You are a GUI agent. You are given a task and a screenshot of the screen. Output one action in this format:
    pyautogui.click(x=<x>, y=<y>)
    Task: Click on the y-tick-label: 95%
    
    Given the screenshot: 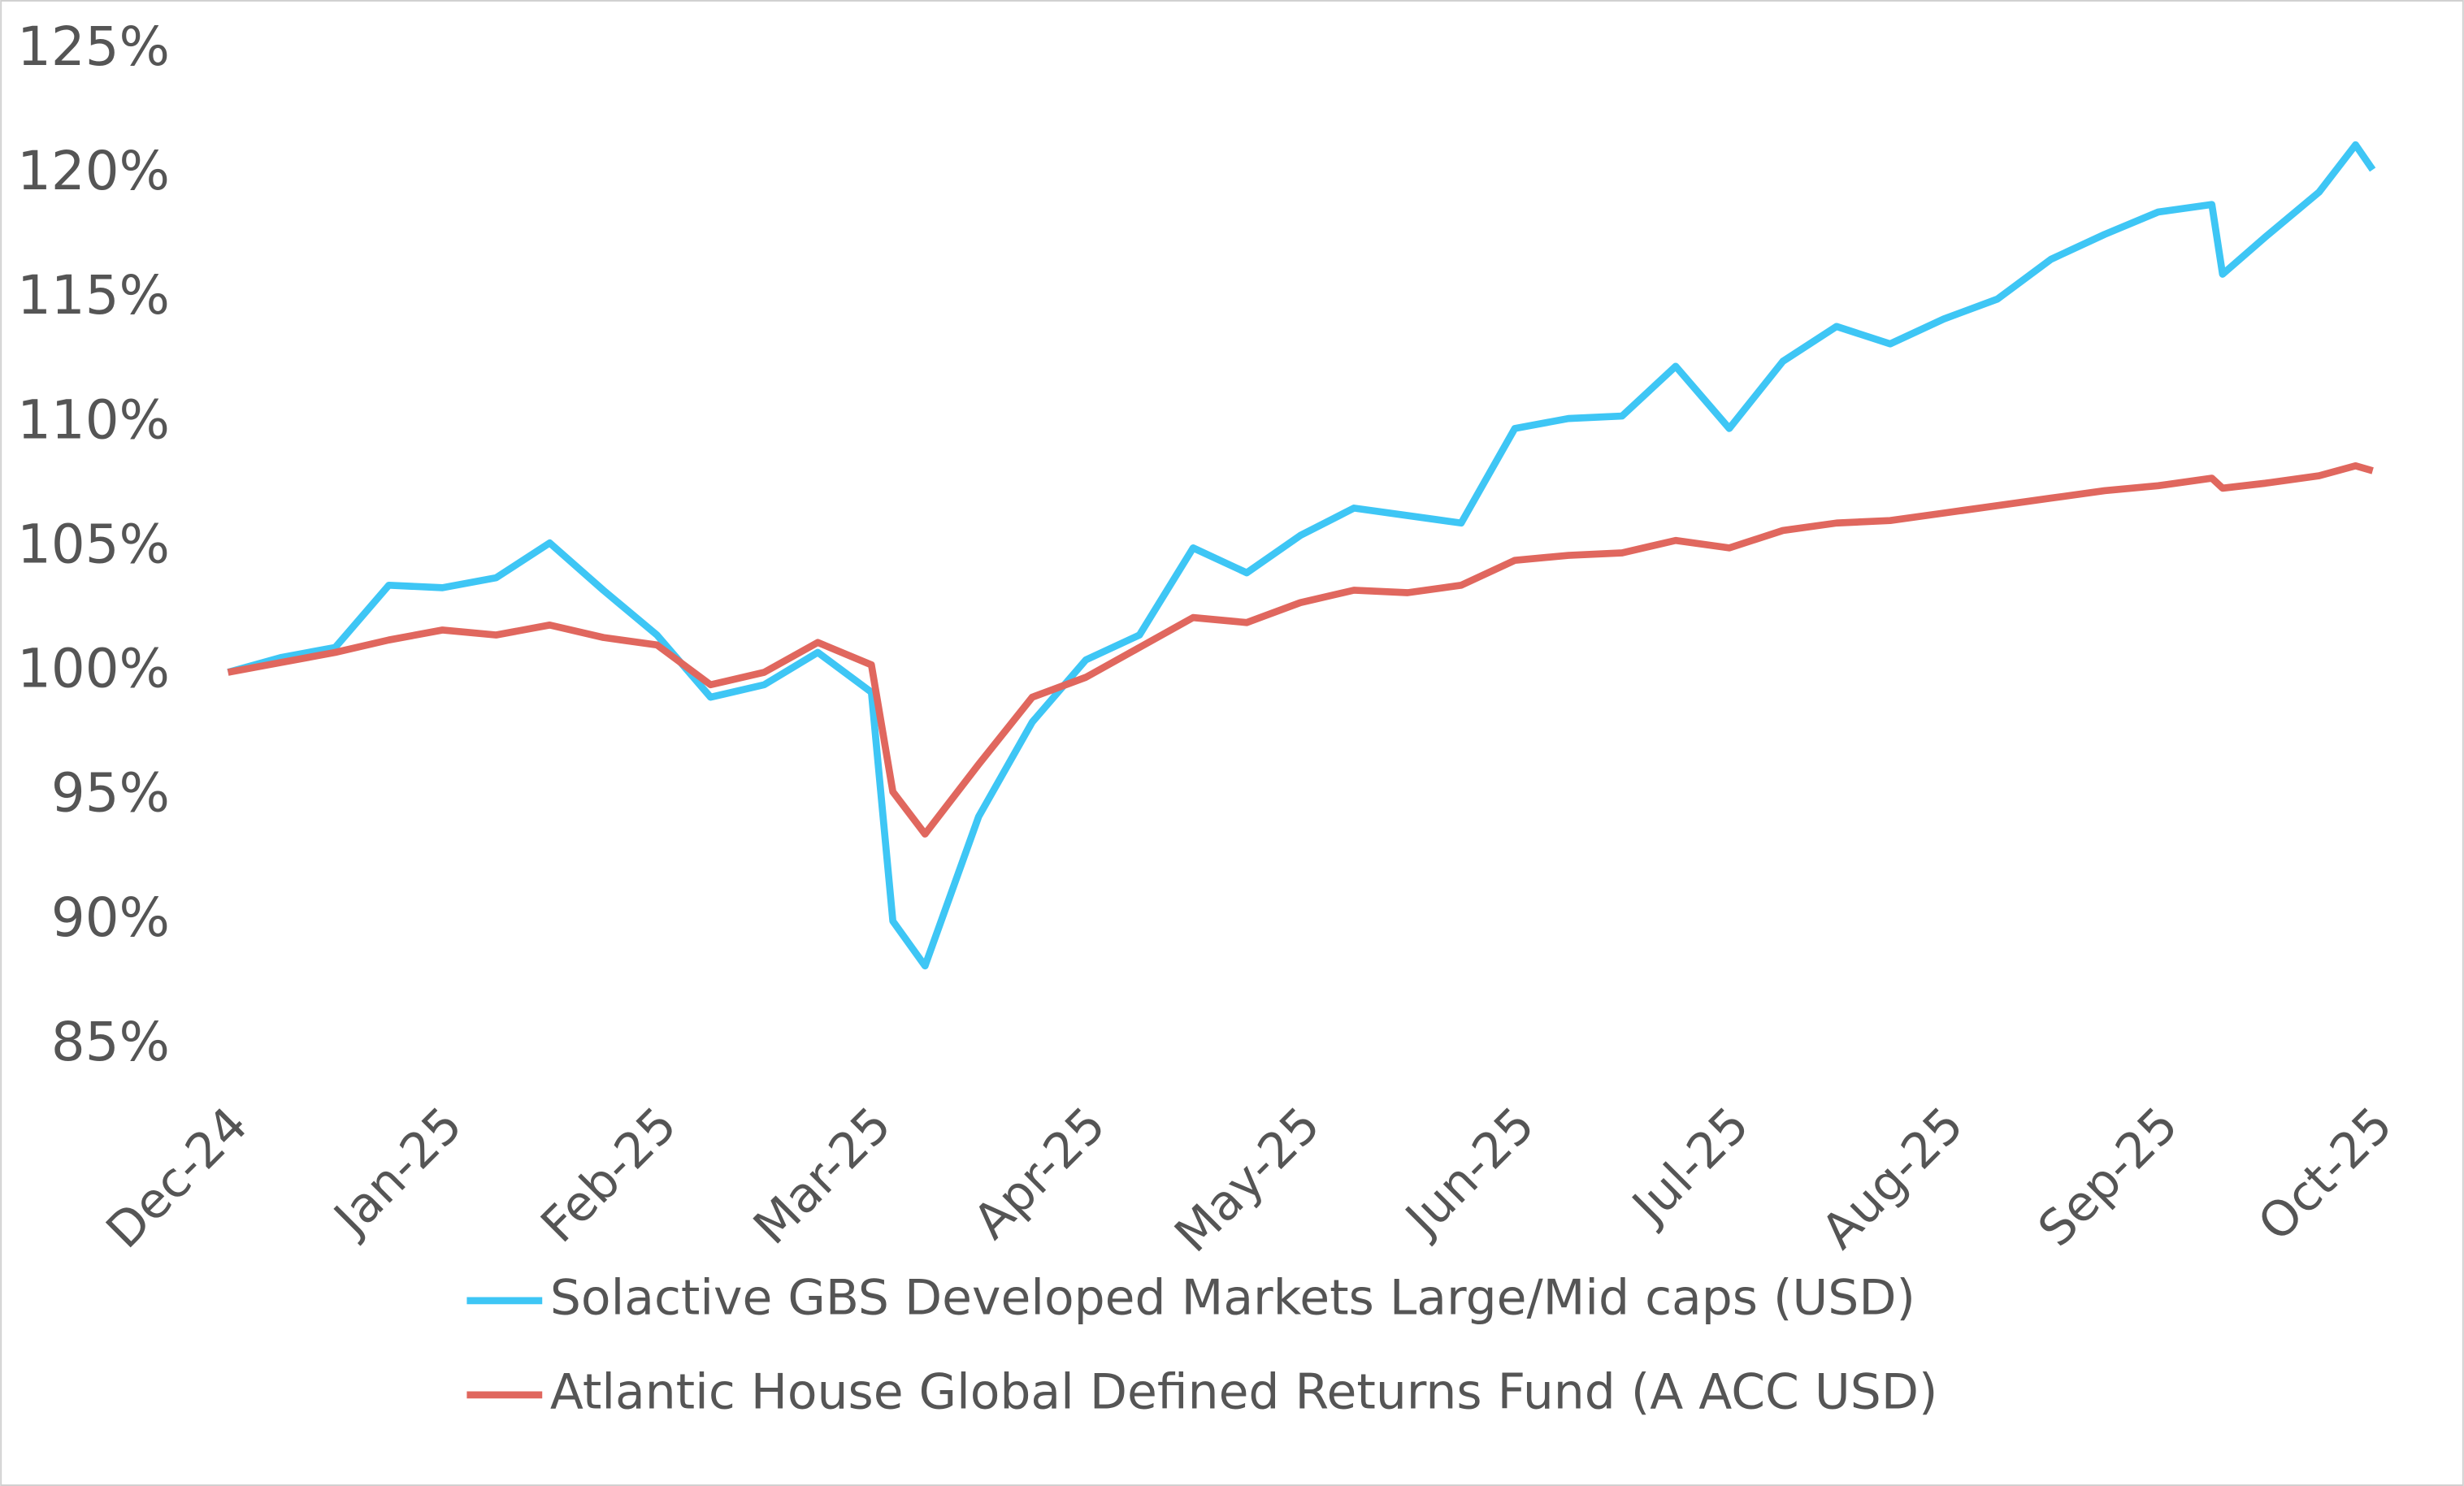 What is the action you would take?
    pyautogui.click(x=111, y=793)
    